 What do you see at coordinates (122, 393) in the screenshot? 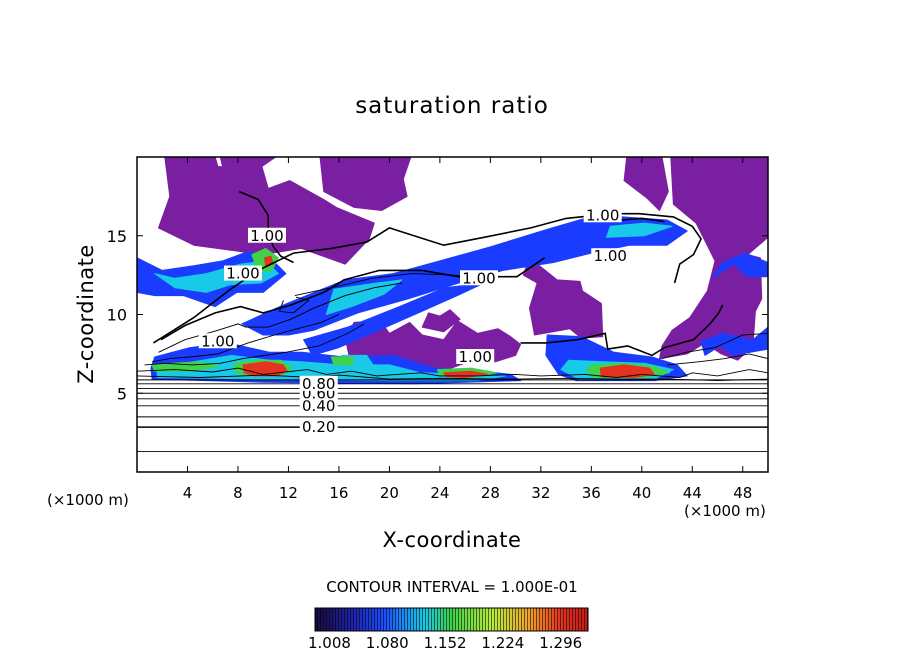
I see `y-tick-label-0: 5` at bounding box center [122, 393].